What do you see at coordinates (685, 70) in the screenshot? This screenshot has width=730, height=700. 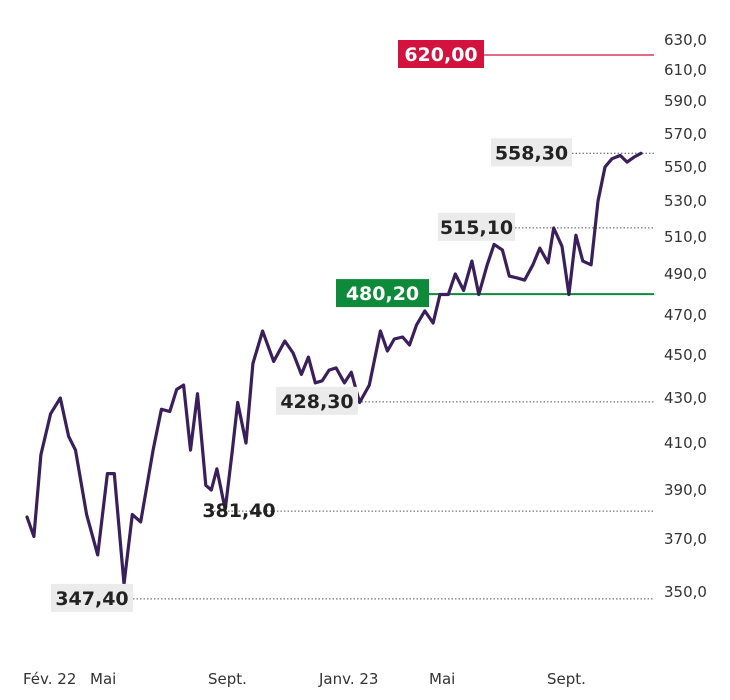 I see `y-tick-label: 610,0` at bounding box center [685, 70].